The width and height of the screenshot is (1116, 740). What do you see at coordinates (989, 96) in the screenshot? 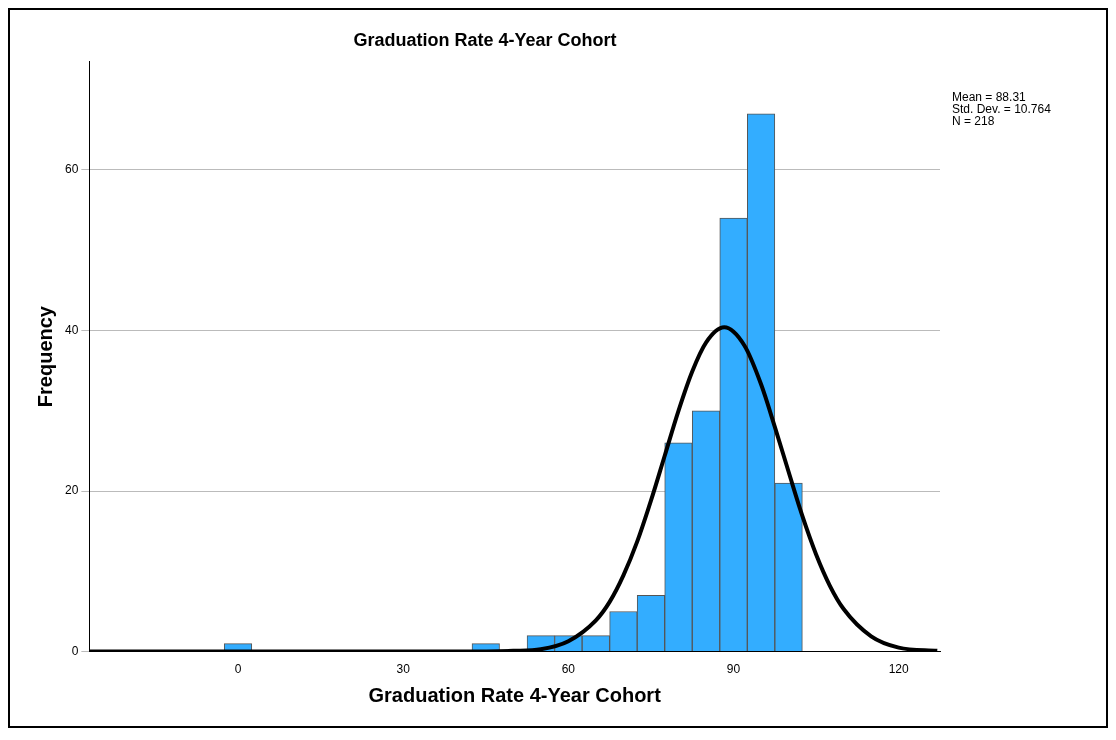
I see `text: Mean = 88.31` at bounding box center [989, 96].